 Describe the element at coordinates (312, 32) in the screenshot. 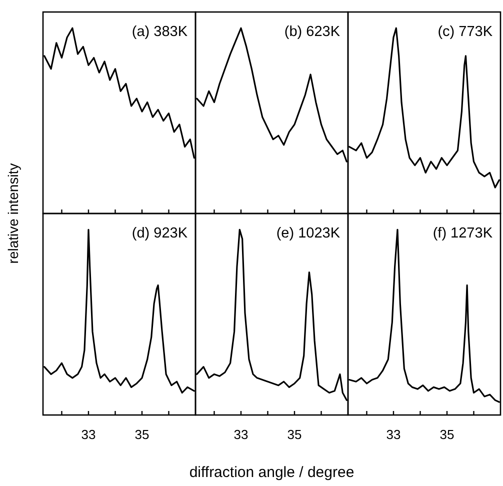

I see `chart-title: (b) 623K` at that location.